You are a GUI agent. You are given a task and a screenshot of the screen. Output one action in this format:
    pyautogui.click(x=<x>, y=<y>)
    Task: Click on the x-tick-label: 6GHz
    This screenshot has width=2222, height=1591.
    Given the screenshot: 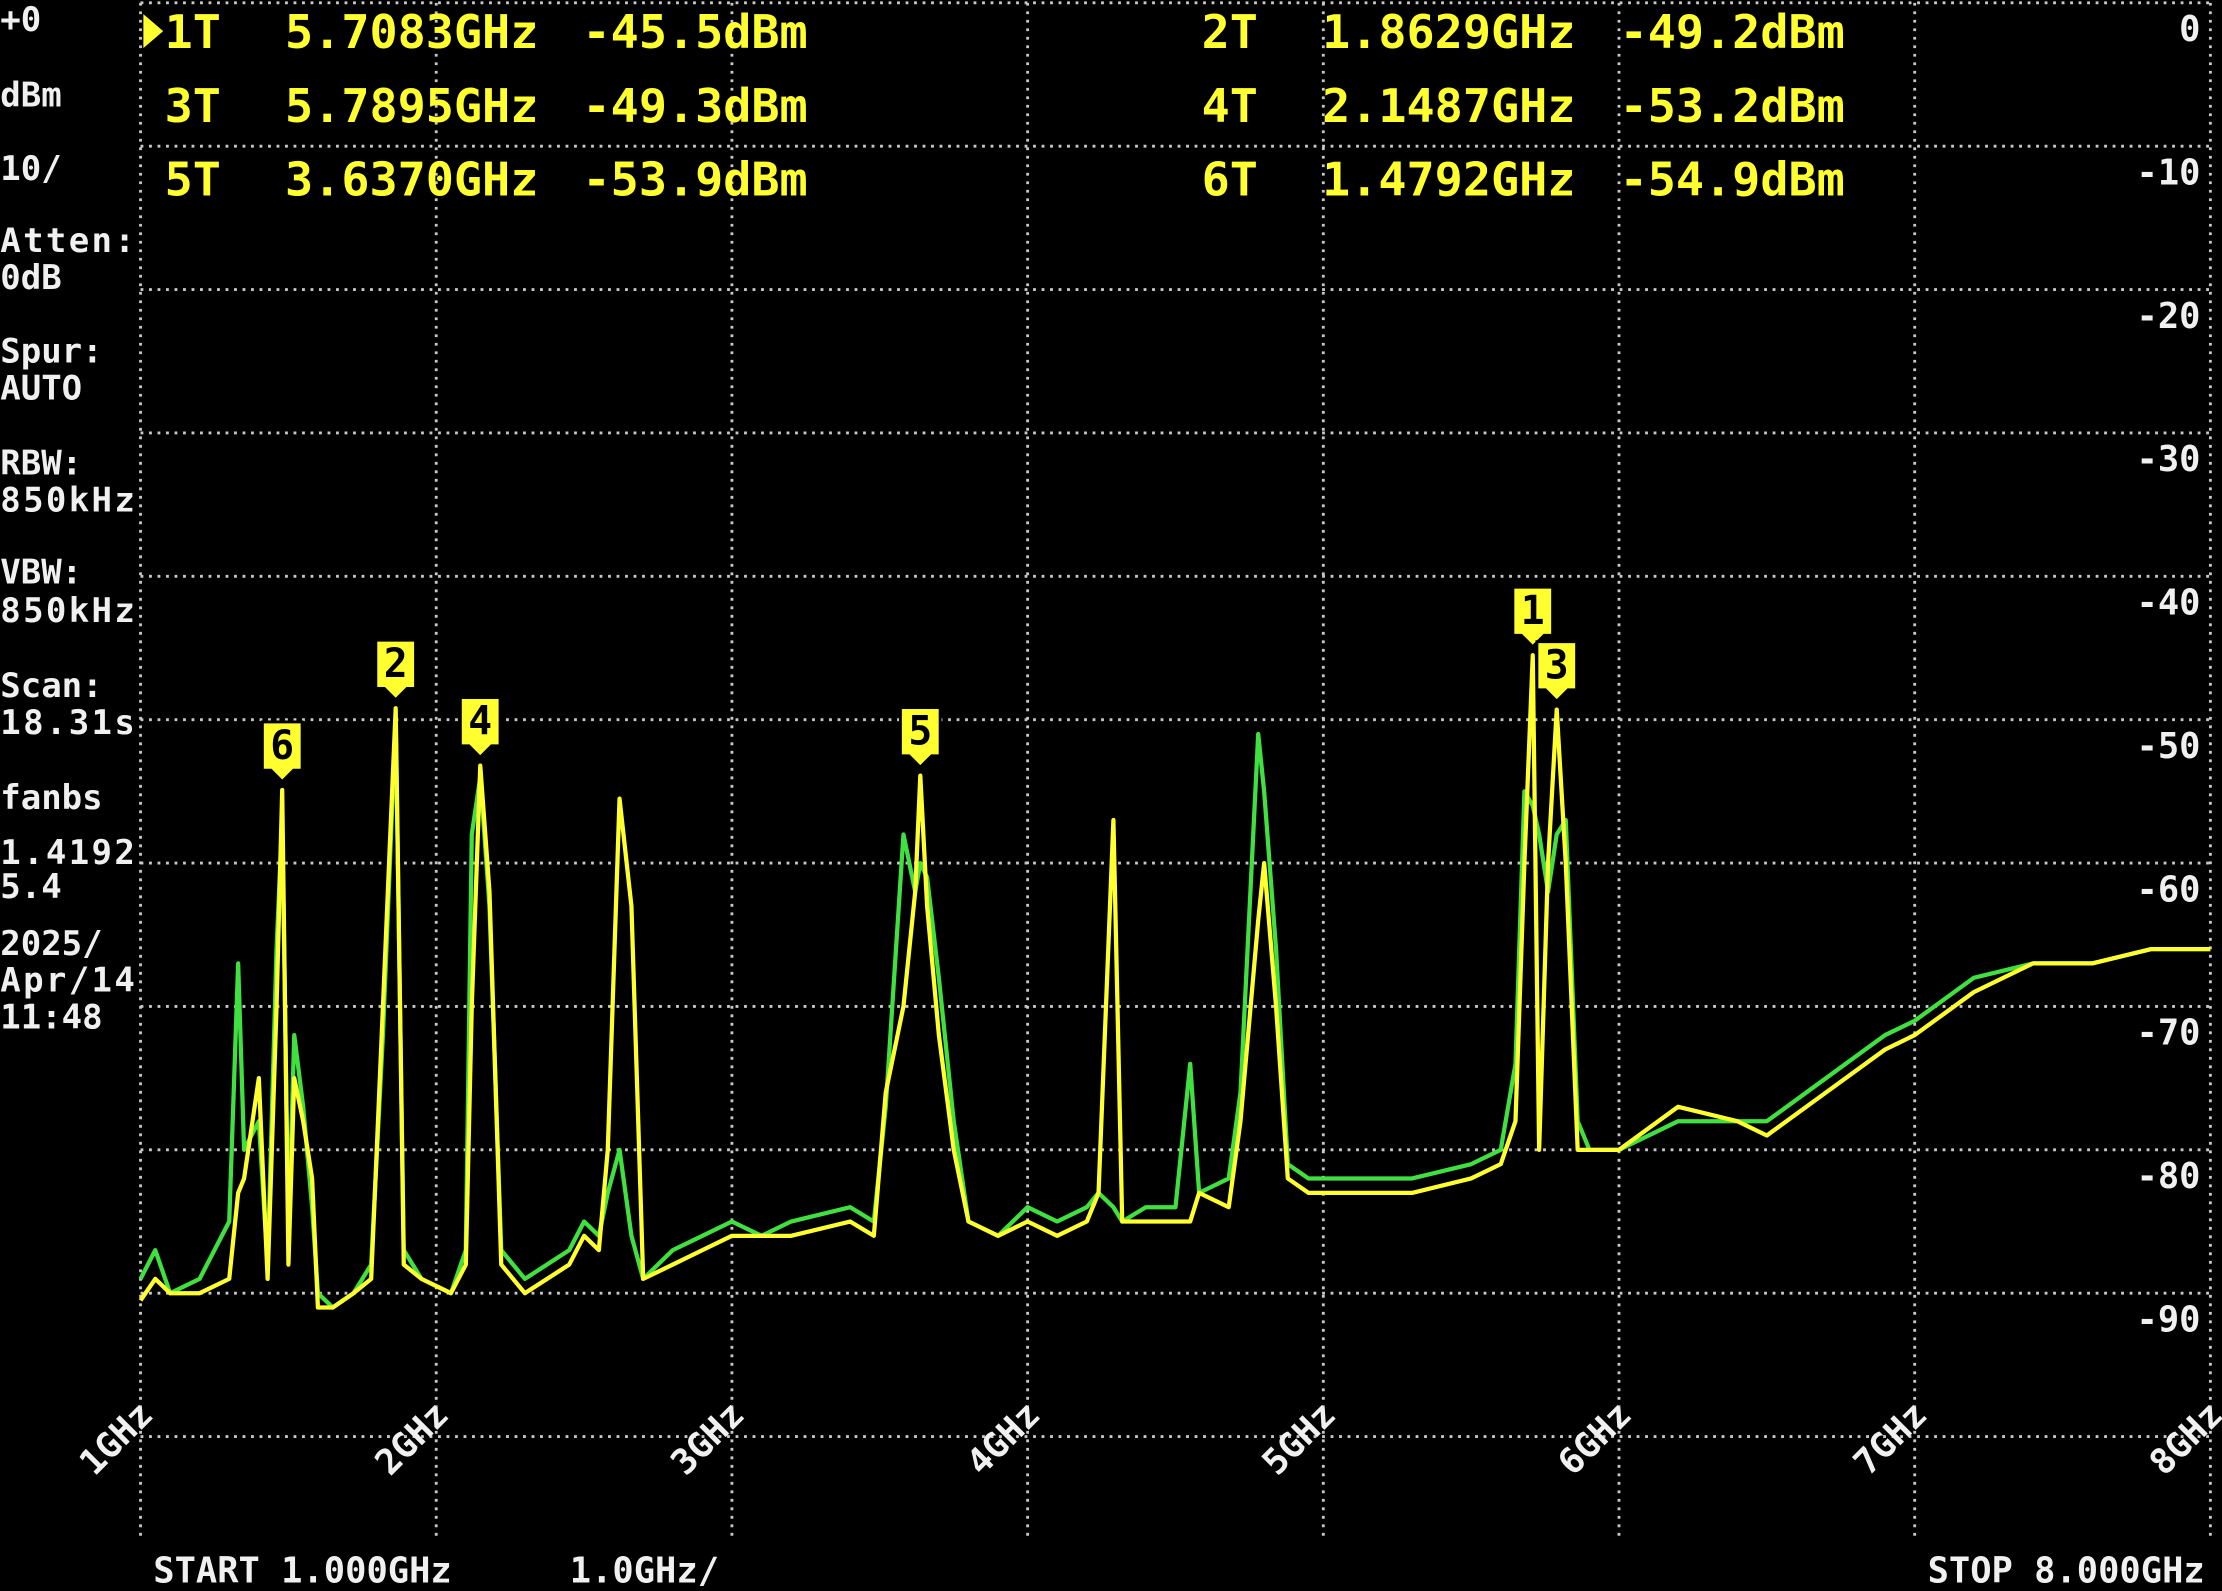 What is the action you would take?
    pyautogui.click(x=1594, y=1438)
    